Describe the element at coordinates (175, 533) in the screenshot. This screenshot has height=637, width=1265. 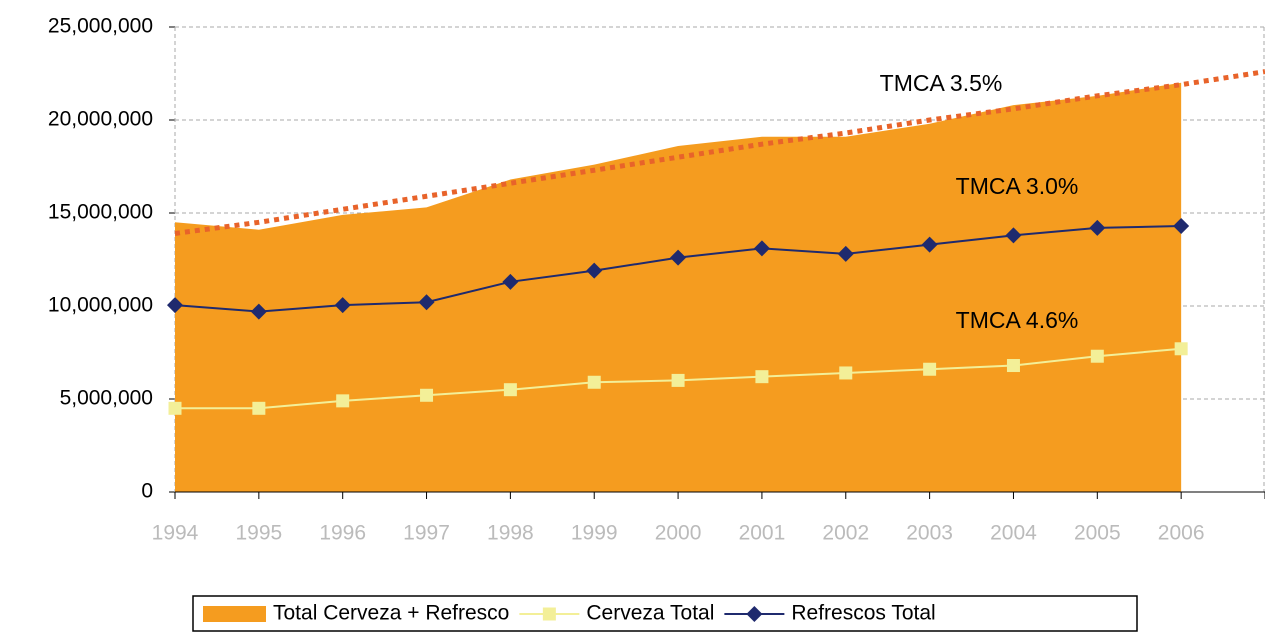
I see `x-tick-label: 1994` at that location.